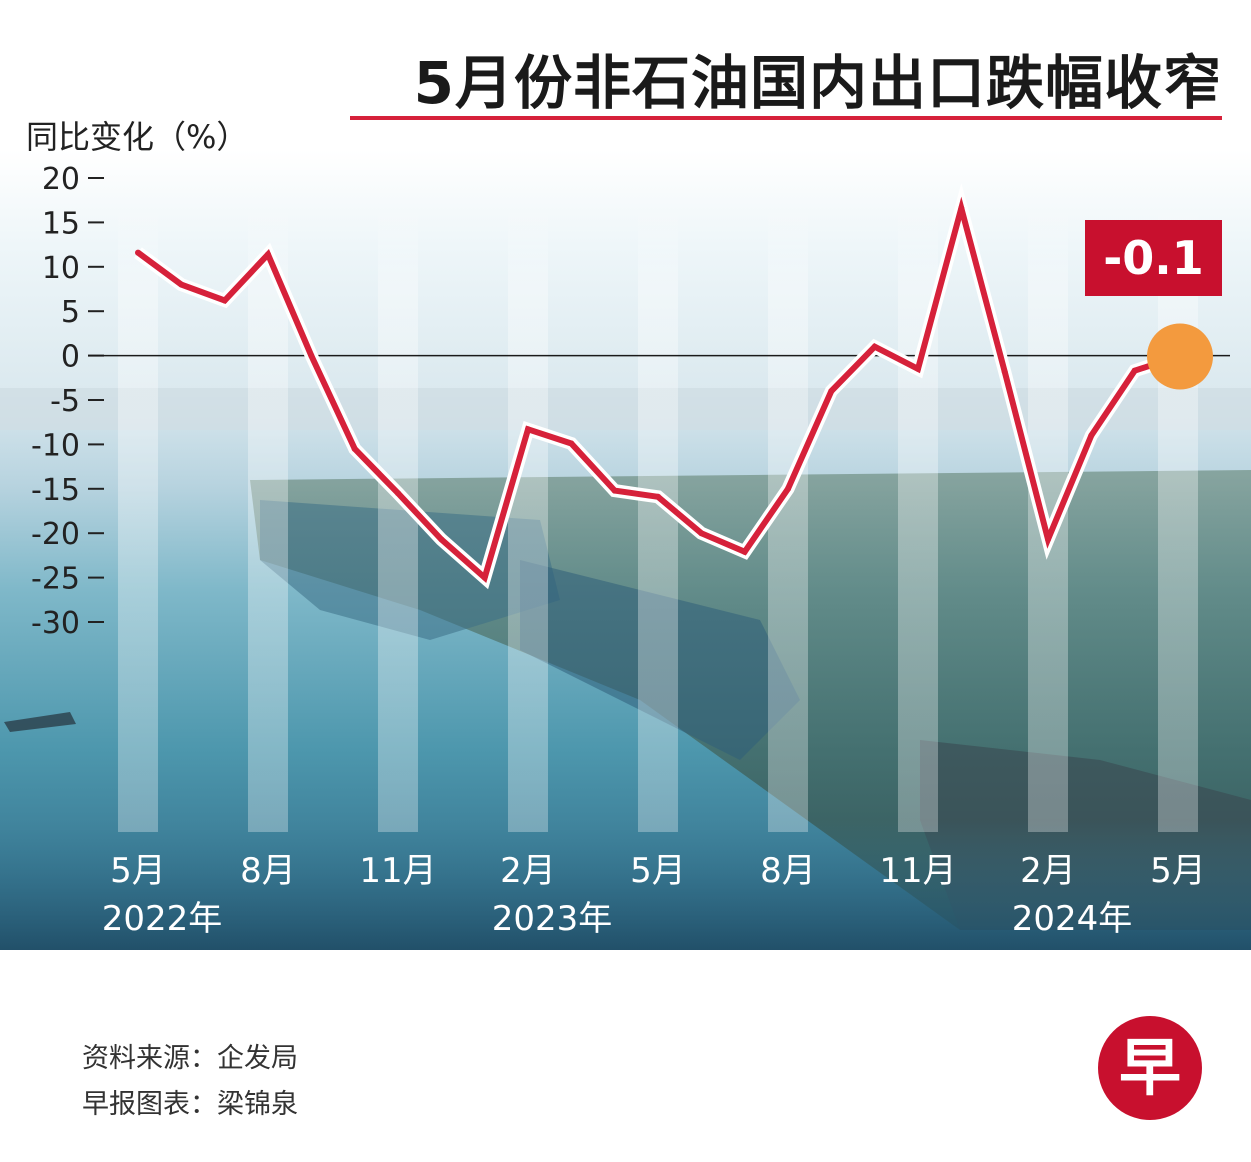  What do you see at coordinates (190, 1104) in the screenshot?
I see `source-line-2: 早报图表：梁锦泉` at bounding box center [190, 1104].